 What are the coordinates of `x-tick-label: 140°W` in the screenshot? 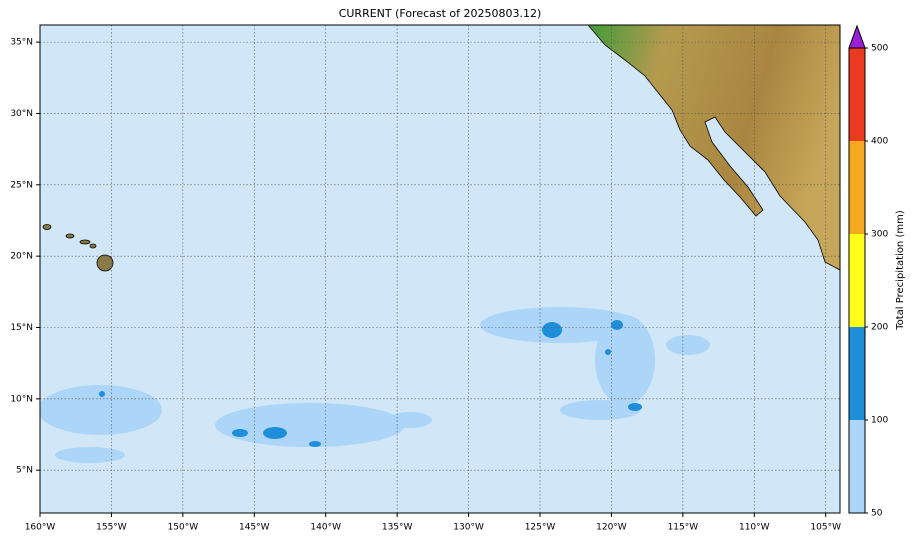 It's located at (325, 528).